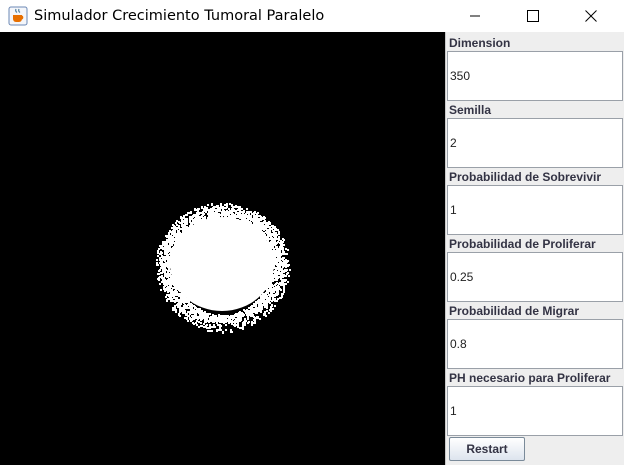 This screenshot has height=465, width=624. Describe the element at coordinates (223, 268) in the screenshot. I see `tumor-cell-cluster` at that location.